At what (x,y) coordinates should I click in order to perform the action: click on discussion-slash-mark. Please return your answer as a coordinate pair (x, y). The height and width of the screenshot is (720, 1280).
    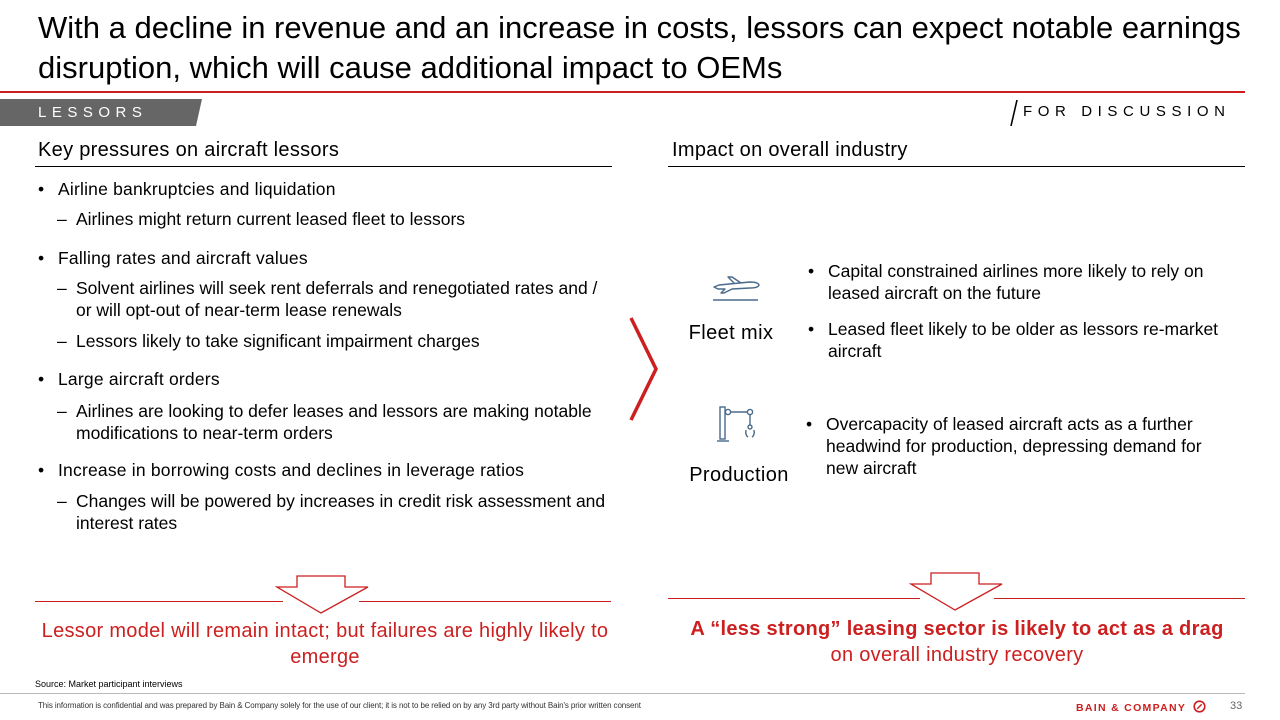
    Looking at the image, I should click on (1014, 113).